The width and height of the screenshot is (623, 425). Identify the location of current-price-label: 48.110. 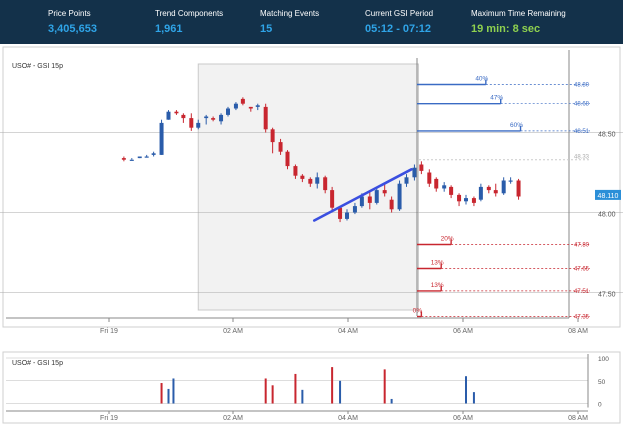
(608, 196).